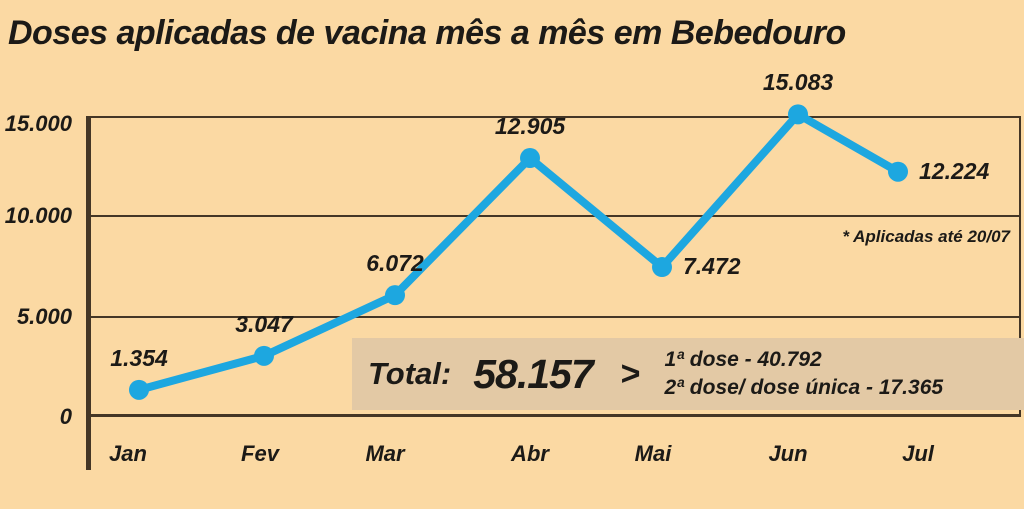 Image resolution: width=1024 pixels, height=509 pixels. I want to click on annotation-note: * Aplicadas até 20/07, so click(926, 236).